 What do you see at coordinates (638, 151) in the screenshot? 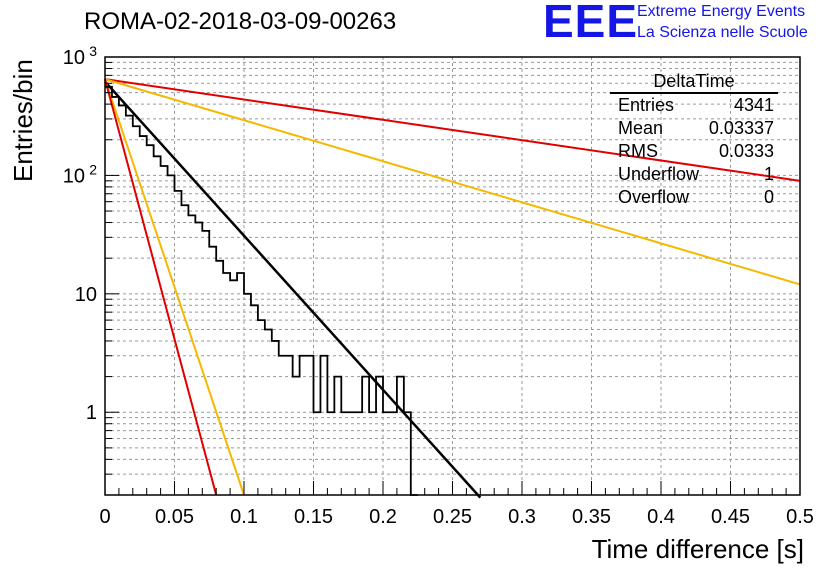
I see `stats-label: RMS` at bounding box center [638, 151].